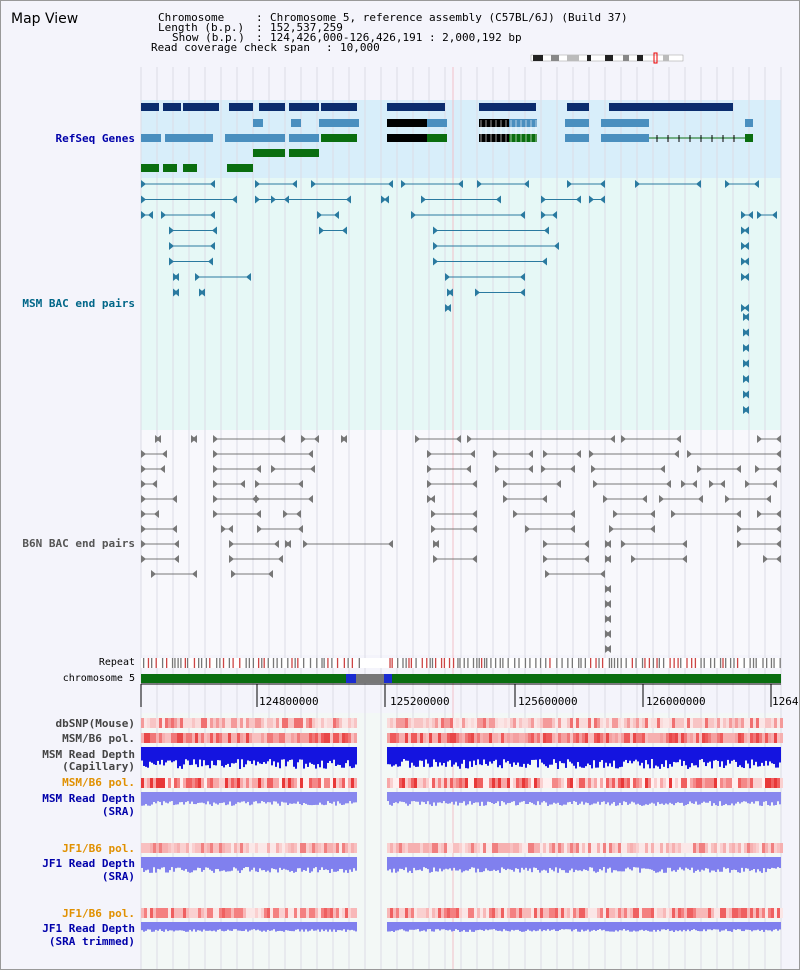 This screenshot has width=800, height=970. What do you see at coordinates (607, 58) in the screenshot?
I see `chromosome-ideogram` at bounding box center [607, 58].